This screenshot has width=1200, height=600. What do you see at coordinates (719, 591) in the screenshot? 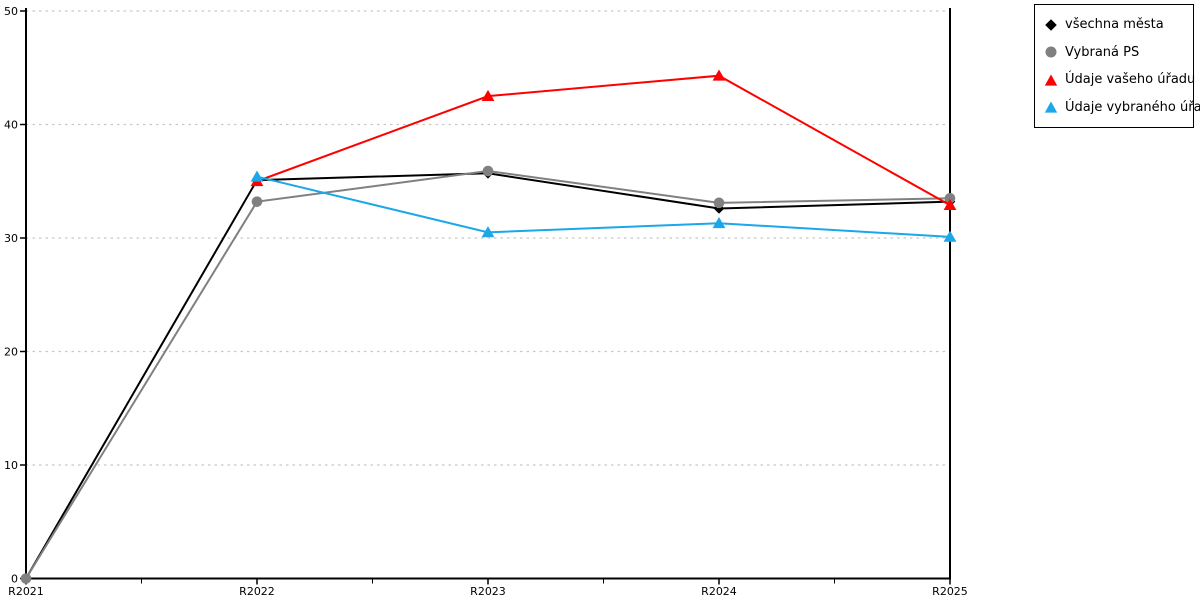
I see `x-tick-label: R2024` at bounding box center [719, 591].